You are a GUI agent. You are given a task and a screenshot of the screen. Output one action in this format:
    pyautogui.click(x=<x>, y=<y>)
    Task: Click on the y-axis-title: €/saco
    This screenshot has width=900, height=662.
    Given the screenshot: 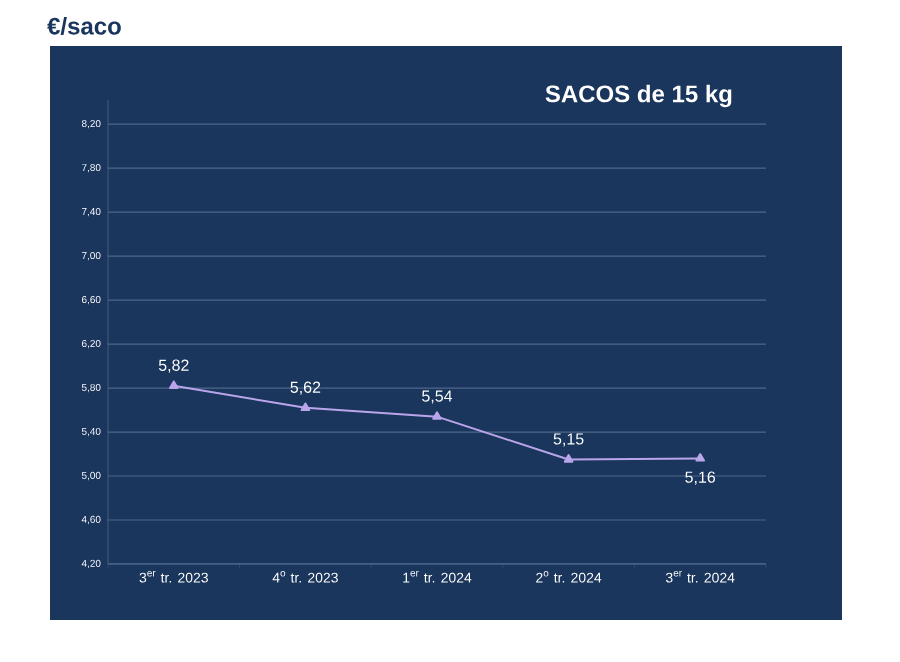 What is the action you would take?
    pyautogui.click(x=84, y=26)
    